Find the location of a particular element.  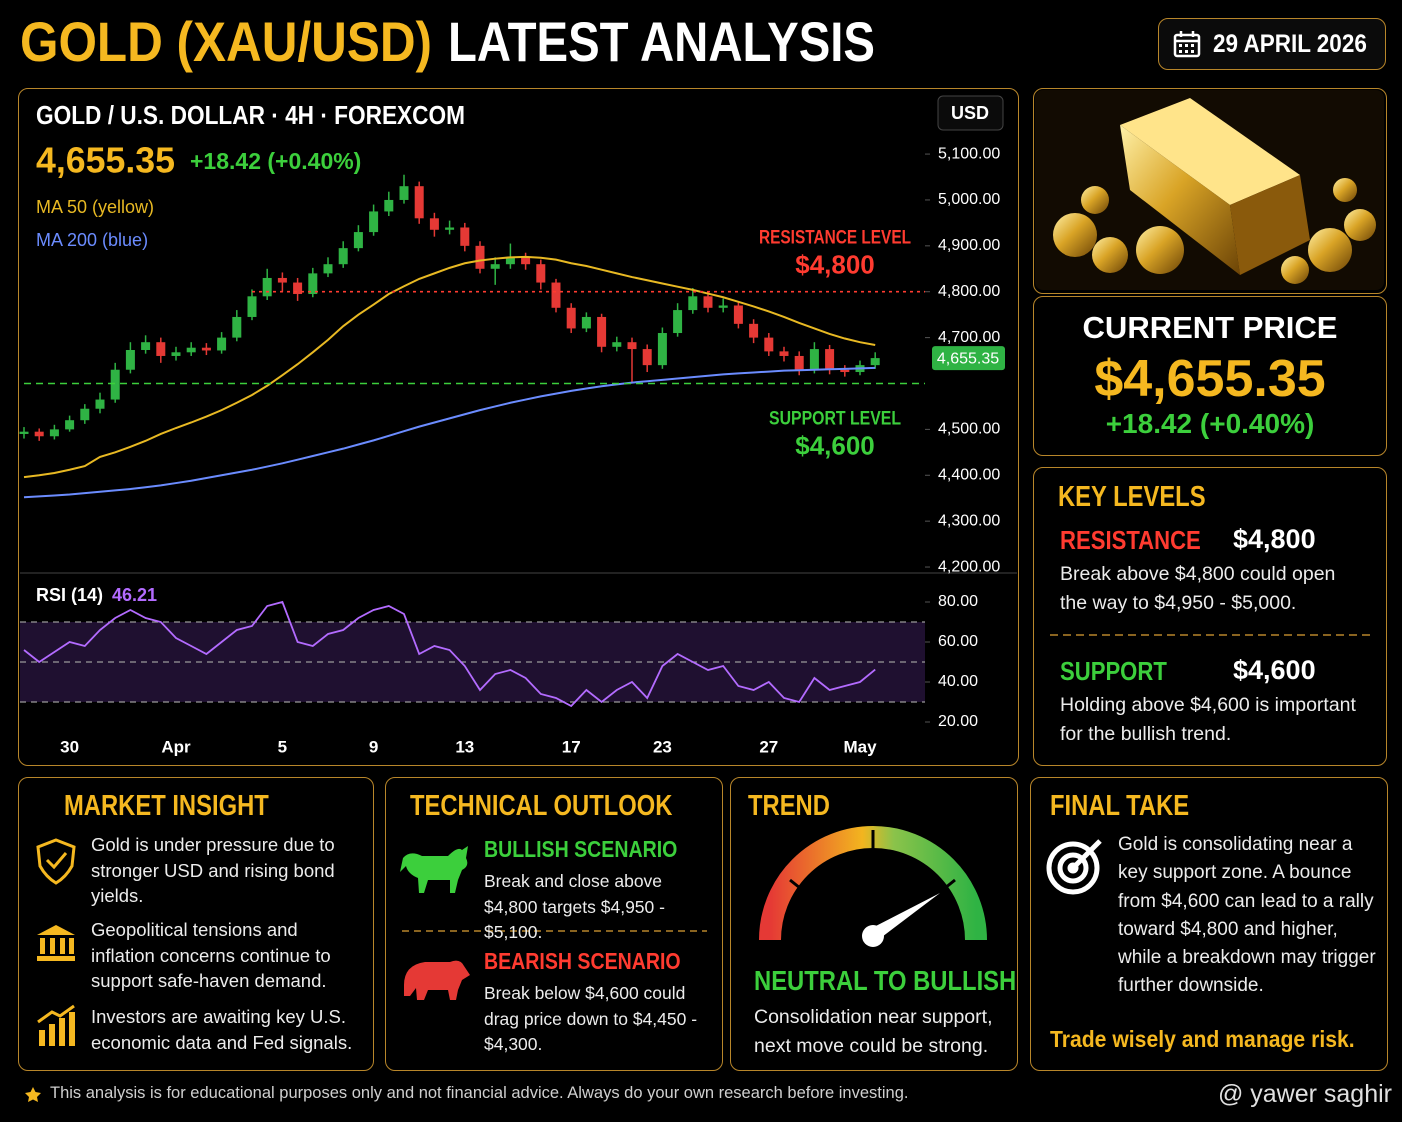

title-rest: LATEST ANALYSIS is located at coordinates (661, 41).